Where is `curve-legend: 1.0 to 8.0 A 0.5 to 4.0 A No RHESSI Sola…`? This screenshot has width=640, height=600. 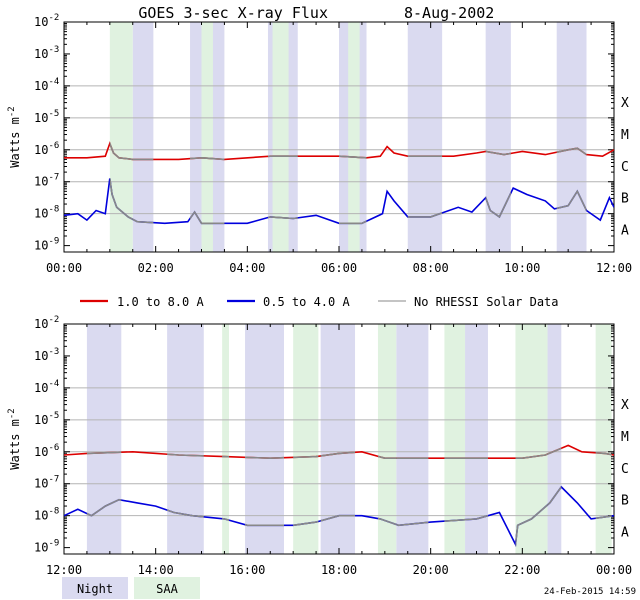 curve-legend: 1.0 to 8.0 A 0.5 to 4.0 A No RHESSI Sola… is located at coordinates (319, 302).